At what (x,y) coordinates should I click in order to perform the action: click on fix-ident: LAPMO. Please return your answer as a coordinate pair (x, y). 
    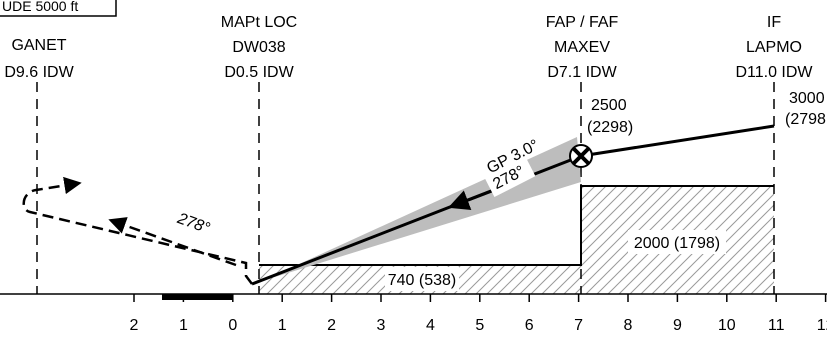
    Looking at the image, I should click on (774, 47).